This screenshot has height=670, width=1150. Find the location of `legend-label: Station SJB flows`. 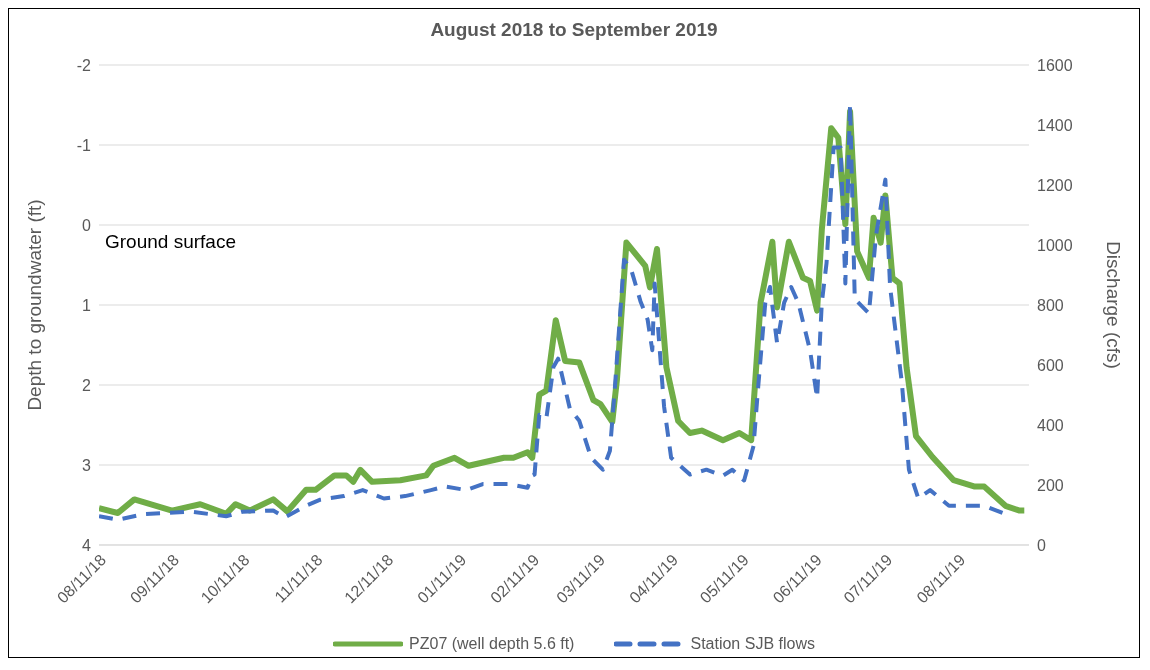

legend-label: Station SJB flows is located at coordinates (752, 644).